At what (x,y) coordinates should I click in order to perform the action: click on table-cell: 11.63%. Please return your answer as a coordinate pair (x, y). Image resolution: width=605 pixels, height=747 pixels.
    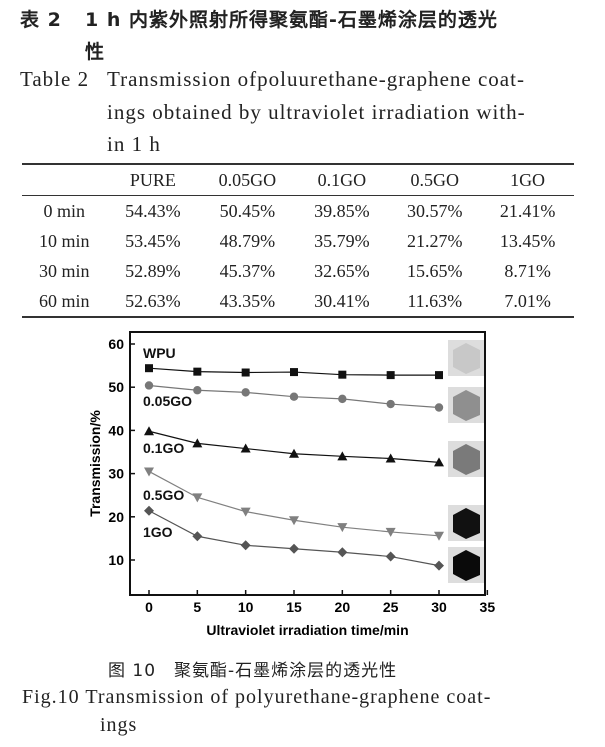
    Looking at the image, I should click on (435, 300).